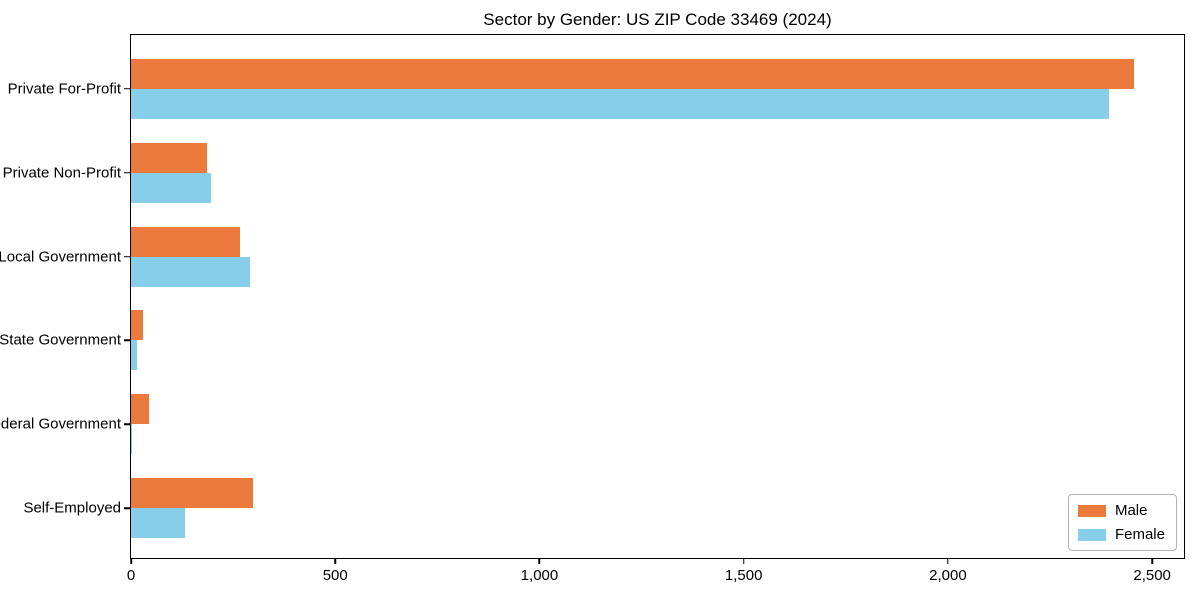  I want to click on bar-male-private-non-profit, so click(169, 157).